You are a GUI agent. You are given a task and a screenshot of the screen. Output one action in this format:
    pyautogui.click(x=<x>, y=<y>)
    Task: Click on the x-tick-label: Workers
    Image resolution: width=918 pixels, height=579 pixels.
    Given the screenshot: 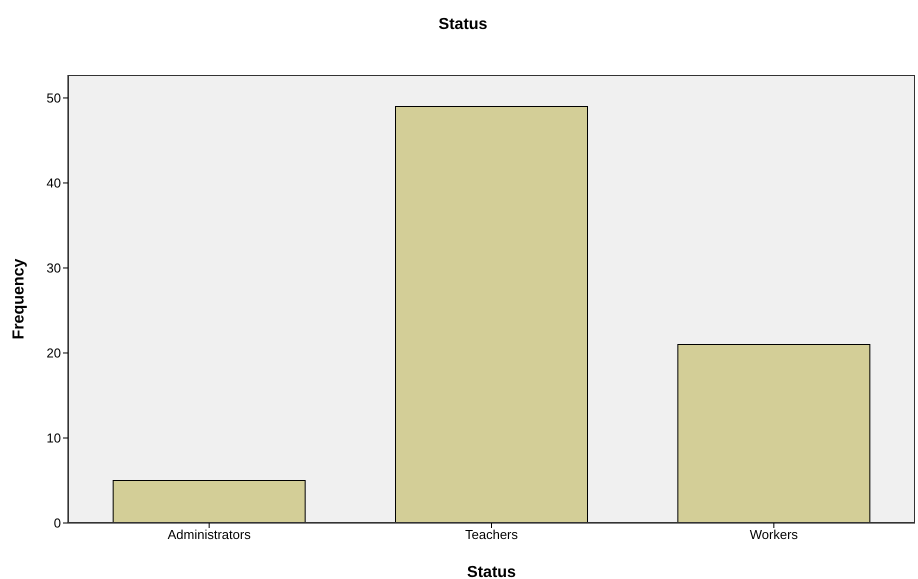 What is the action you would take?
    pyautogui.click(x=774, y=534)
    